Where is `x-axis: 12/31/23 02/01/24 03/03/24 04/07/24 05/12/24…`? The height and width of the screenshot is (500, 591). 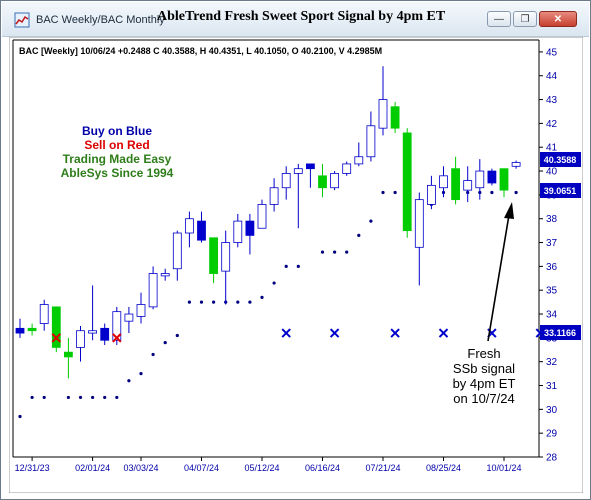
x-axis: 12/31/23 02/01/24 03/03/24 04/07/24 05/12/24… is located at coordinates (268, 465).